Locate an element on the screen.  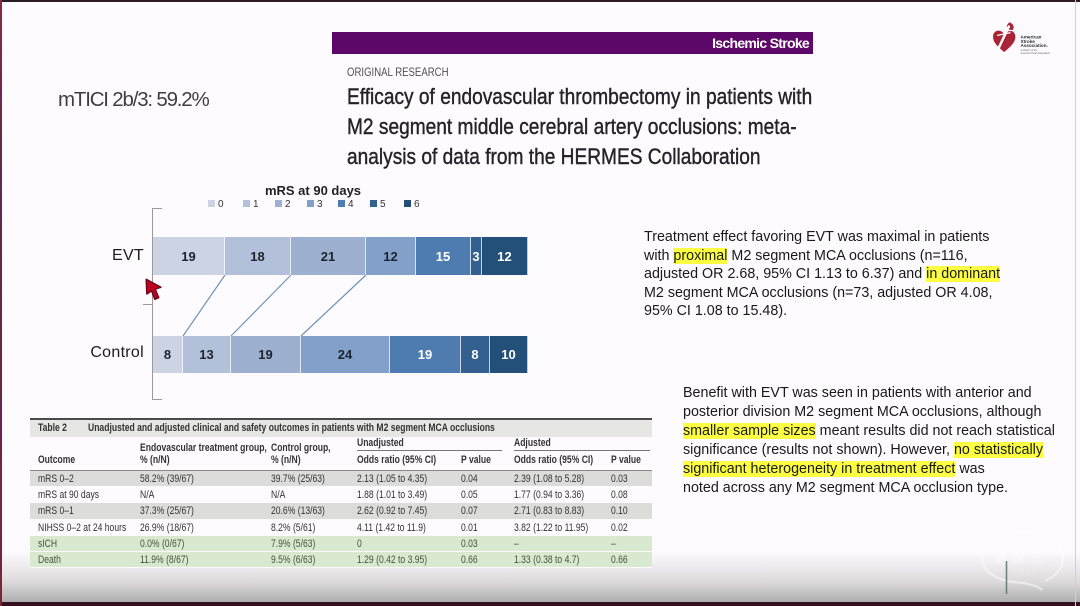
svg-text: American is located at coordinates (1031, 37).